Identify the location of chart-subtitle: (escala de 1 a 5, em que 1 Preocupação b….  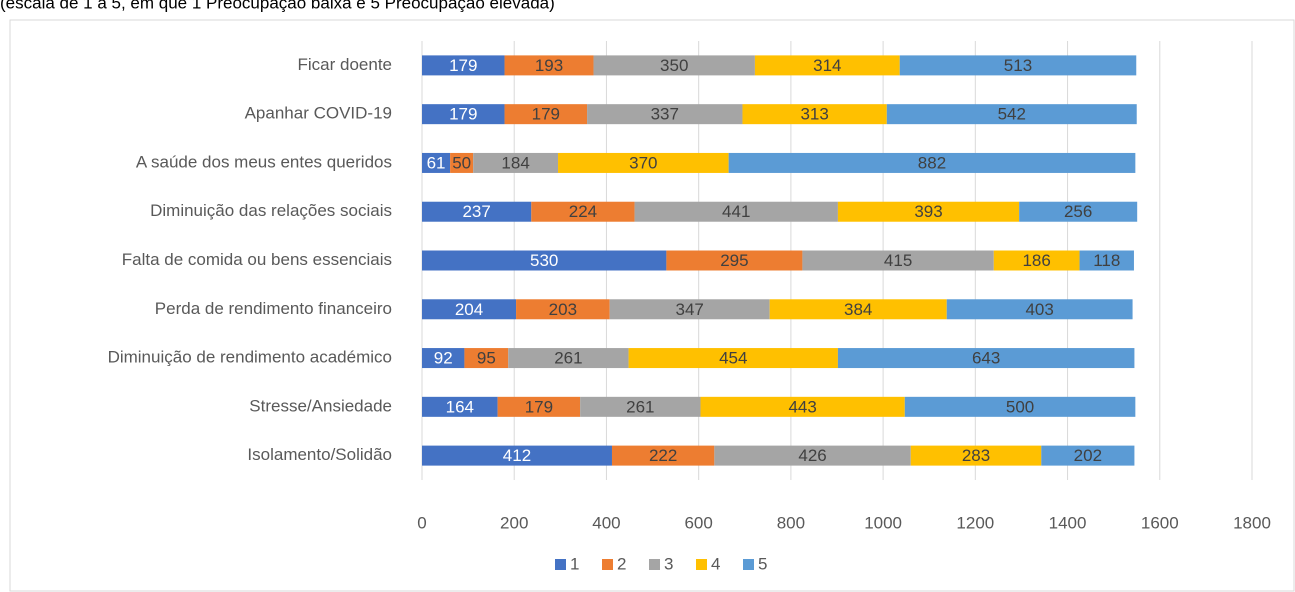
(277, 6).